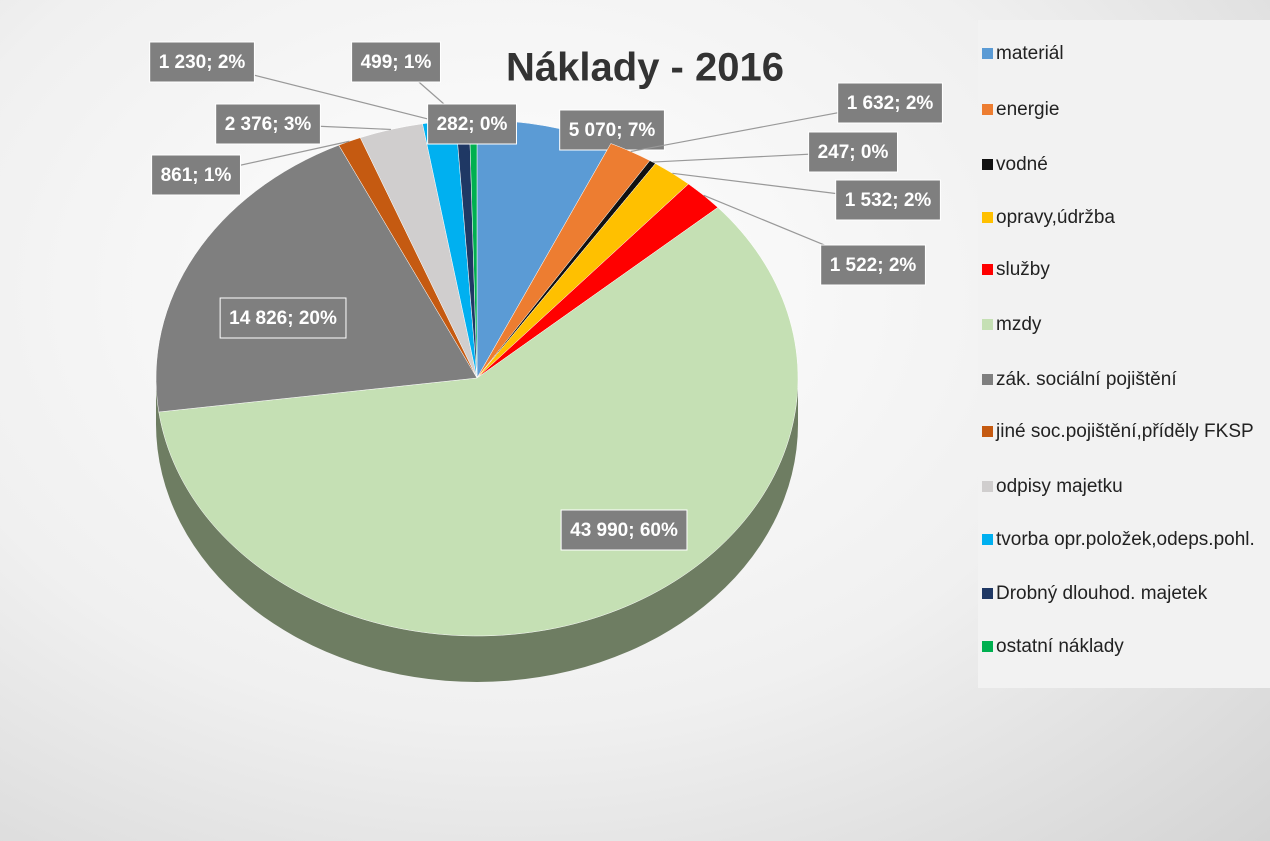 The height and width of the screenshot is (841, 1270). What do you see at coordinates (1125, 54) in the screenshot?
I see `legend-item: materiál` at bounding box center [1125, 54].